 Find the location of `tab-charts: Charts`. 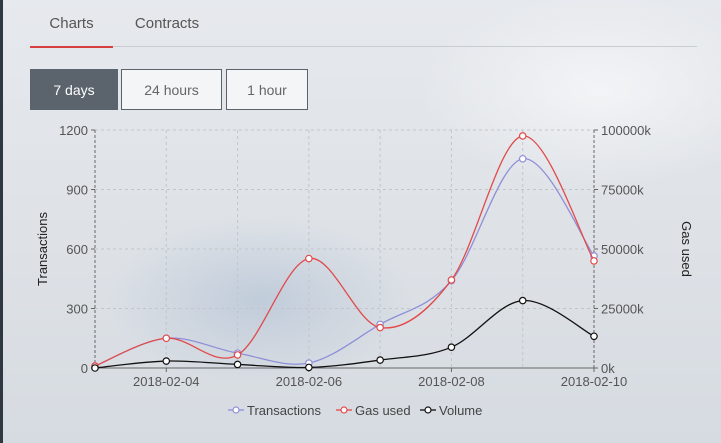

tab-charts: Charts is located at coordinates (71, 31).